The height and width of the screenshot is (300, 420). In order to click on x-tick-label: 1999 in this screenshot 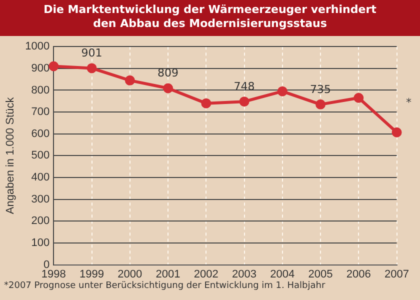, I will do `click(92, 274)`.